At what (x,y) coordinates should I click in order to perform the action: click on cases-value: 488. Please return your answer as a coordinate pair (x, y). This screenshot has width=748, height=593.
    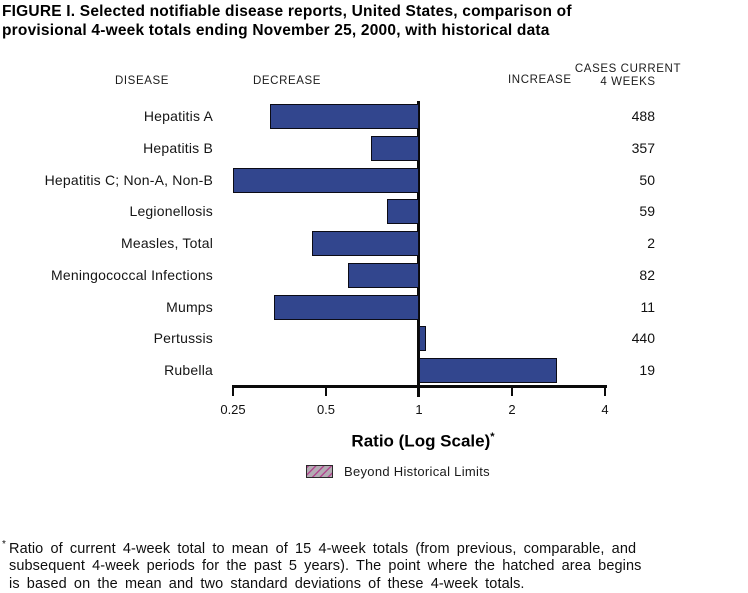
    Looking at the image, I should click on (643, 116).